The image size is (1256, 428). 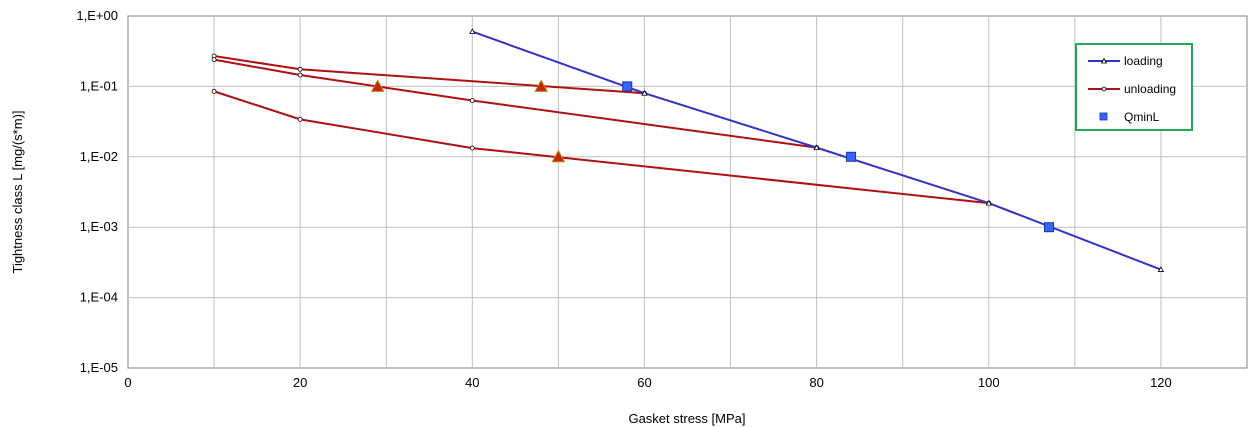 I want to click on legend-qmin-marker, so click(x=1103, y=116).